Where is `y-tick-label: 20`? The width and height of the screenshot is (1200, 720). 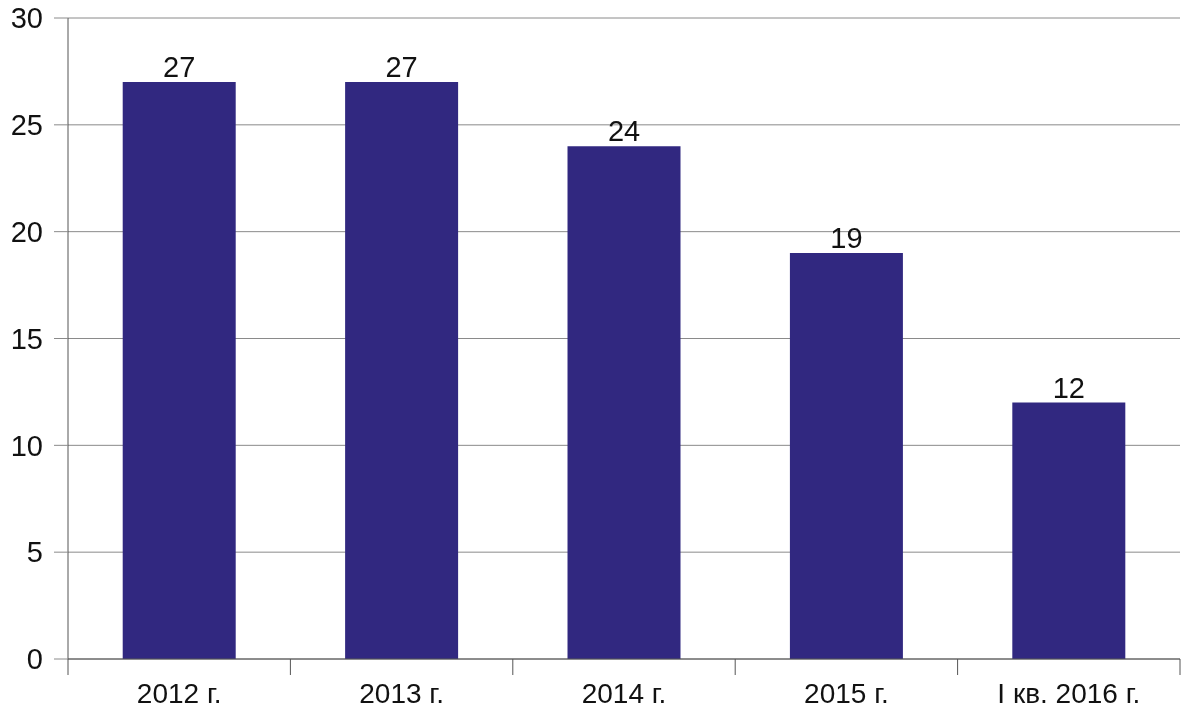 y-tick-label: 20 is located at coordinates (26, 231).